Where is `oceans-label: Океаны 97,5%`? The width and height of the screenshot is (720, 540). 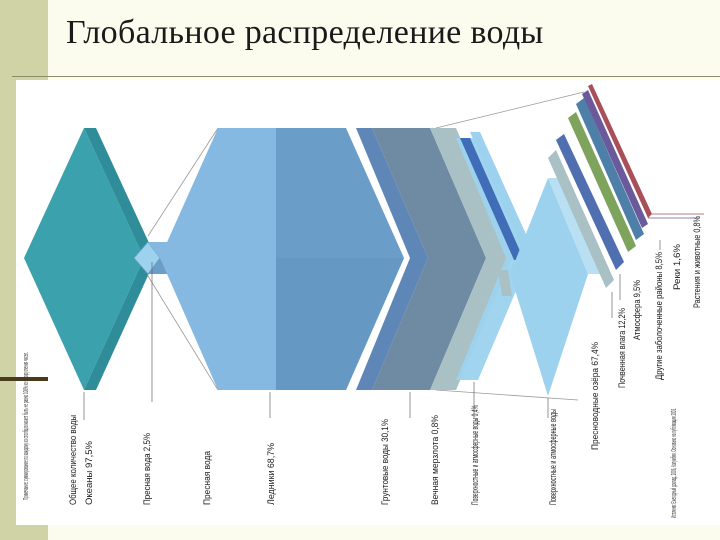 oceans-label: Океаны 97,5% is located at coordinates (89, 473).